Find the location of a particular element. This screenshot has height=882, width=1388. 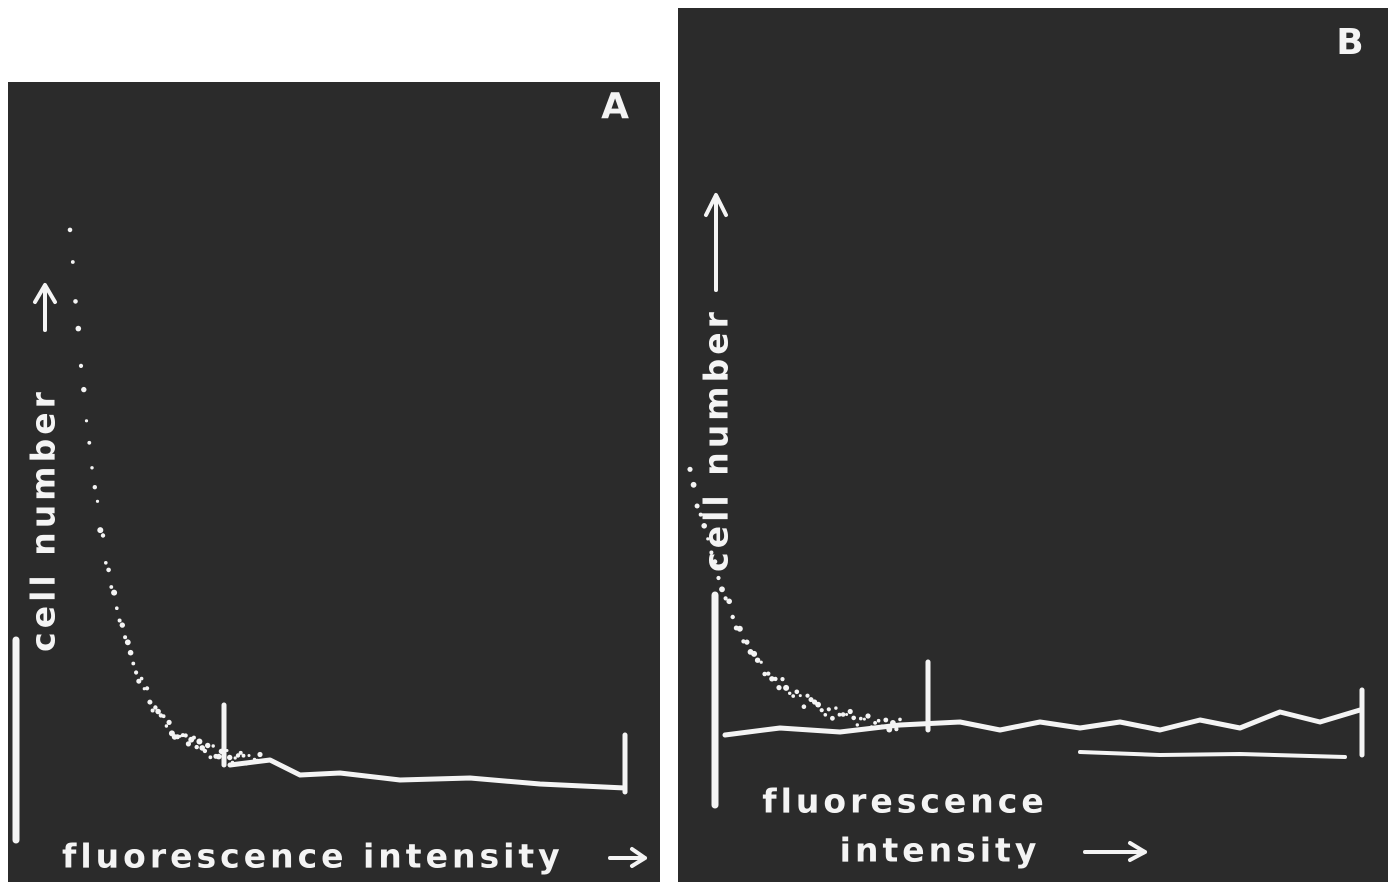

y-axis-arrow is located at coordinates (716, 242).